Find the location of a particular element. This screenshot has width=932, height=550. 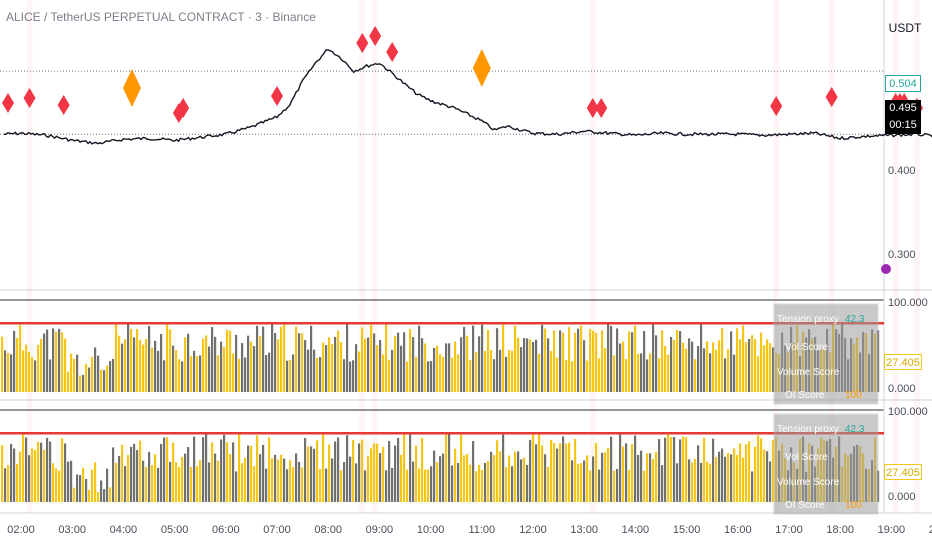

time-axis-label: 16:00 is located at coordinates (738, 530).